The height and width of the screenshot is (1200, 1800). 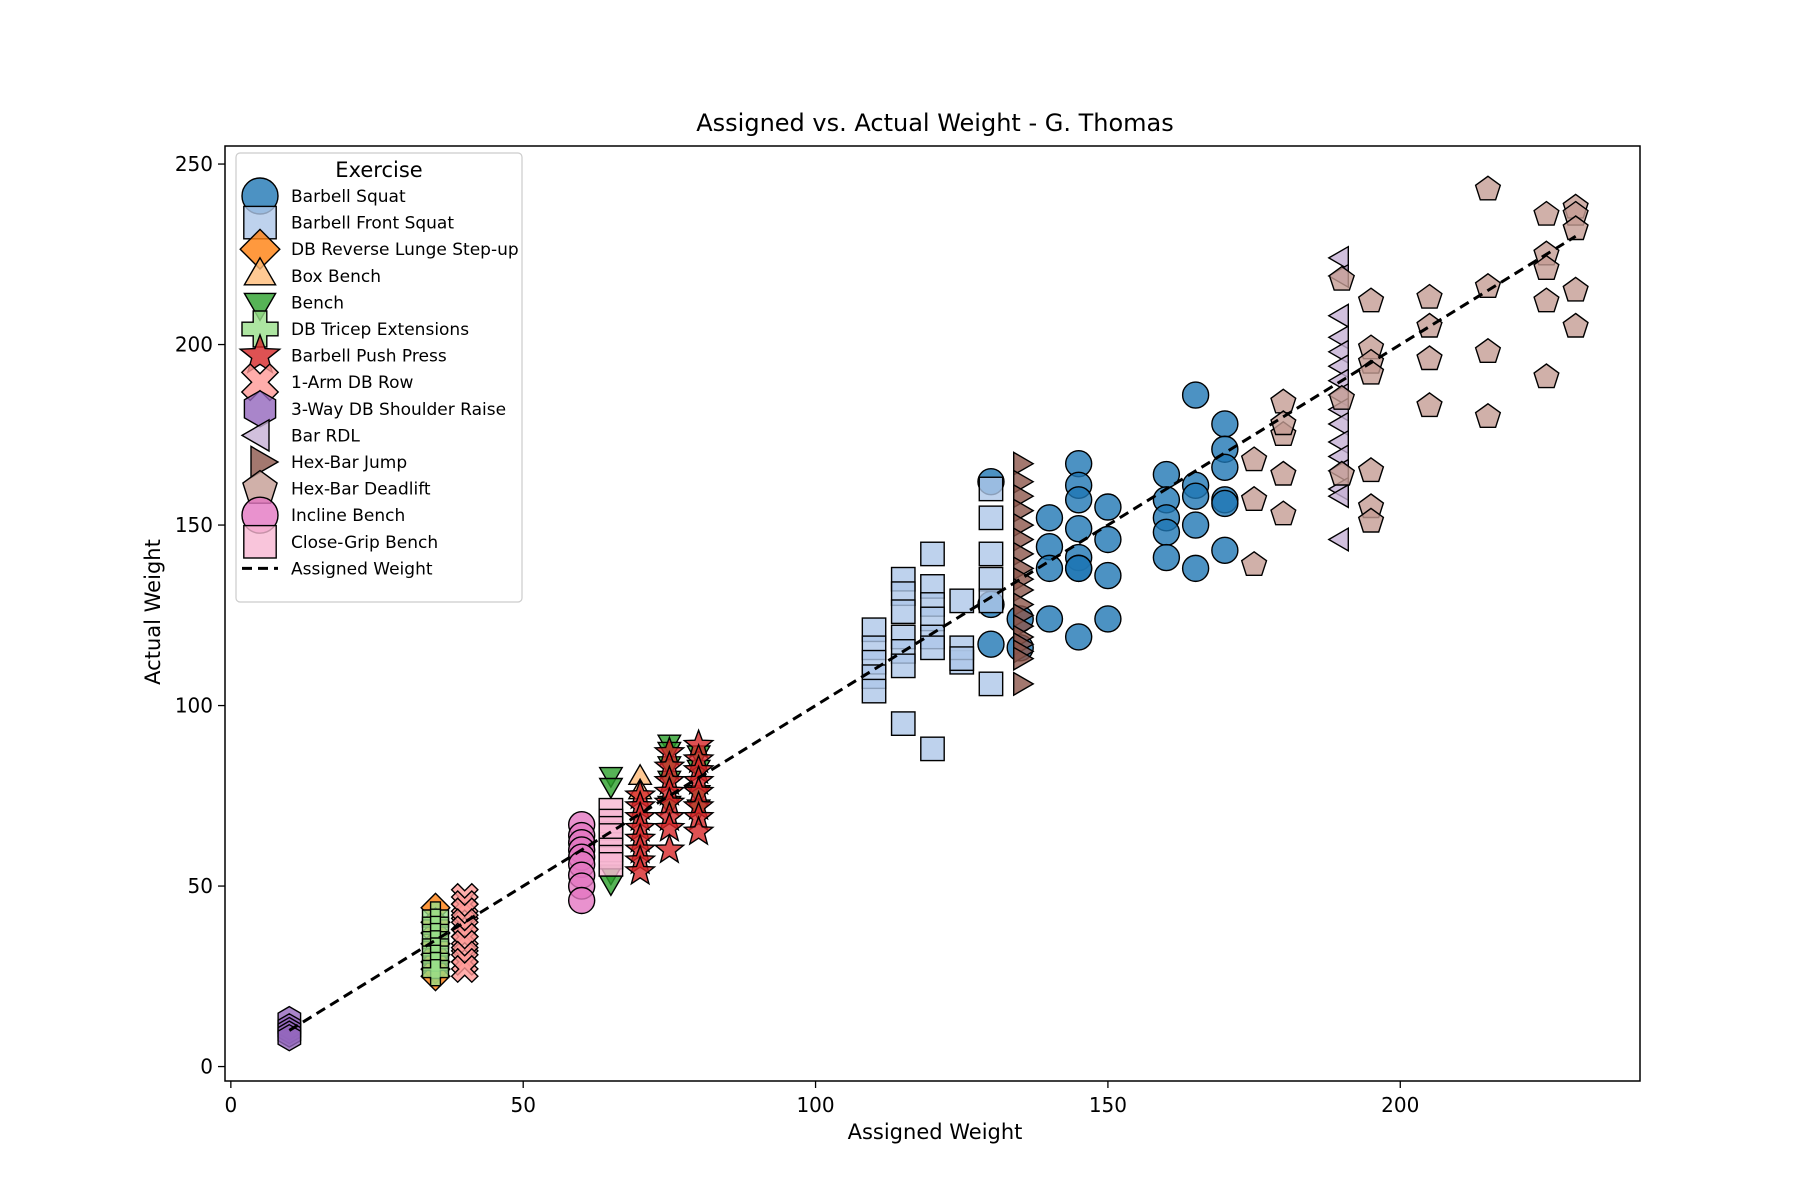 What do you see at coordinates (194, 345) in the screenshot?
I see `y-tick-label: 200` at bounding box center [194, 345].